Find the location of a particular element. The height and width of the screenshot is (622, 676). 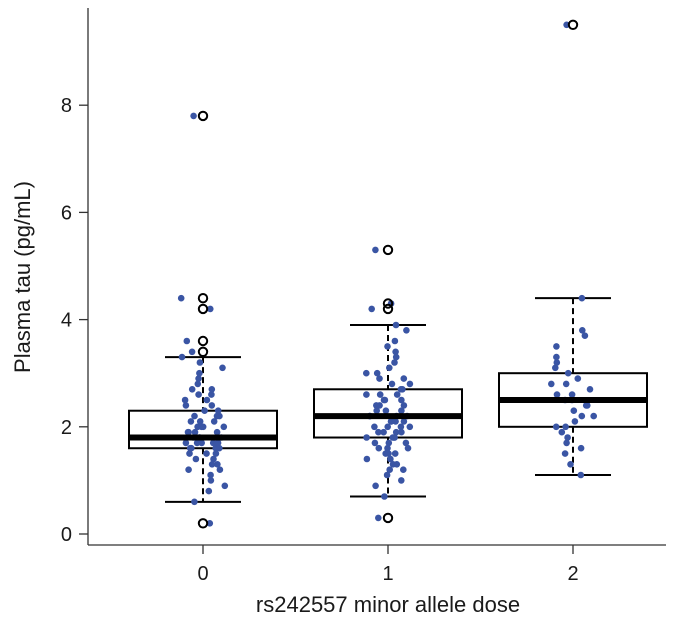

x-axis: 0 1 2 is located at coordinates (377, 564).